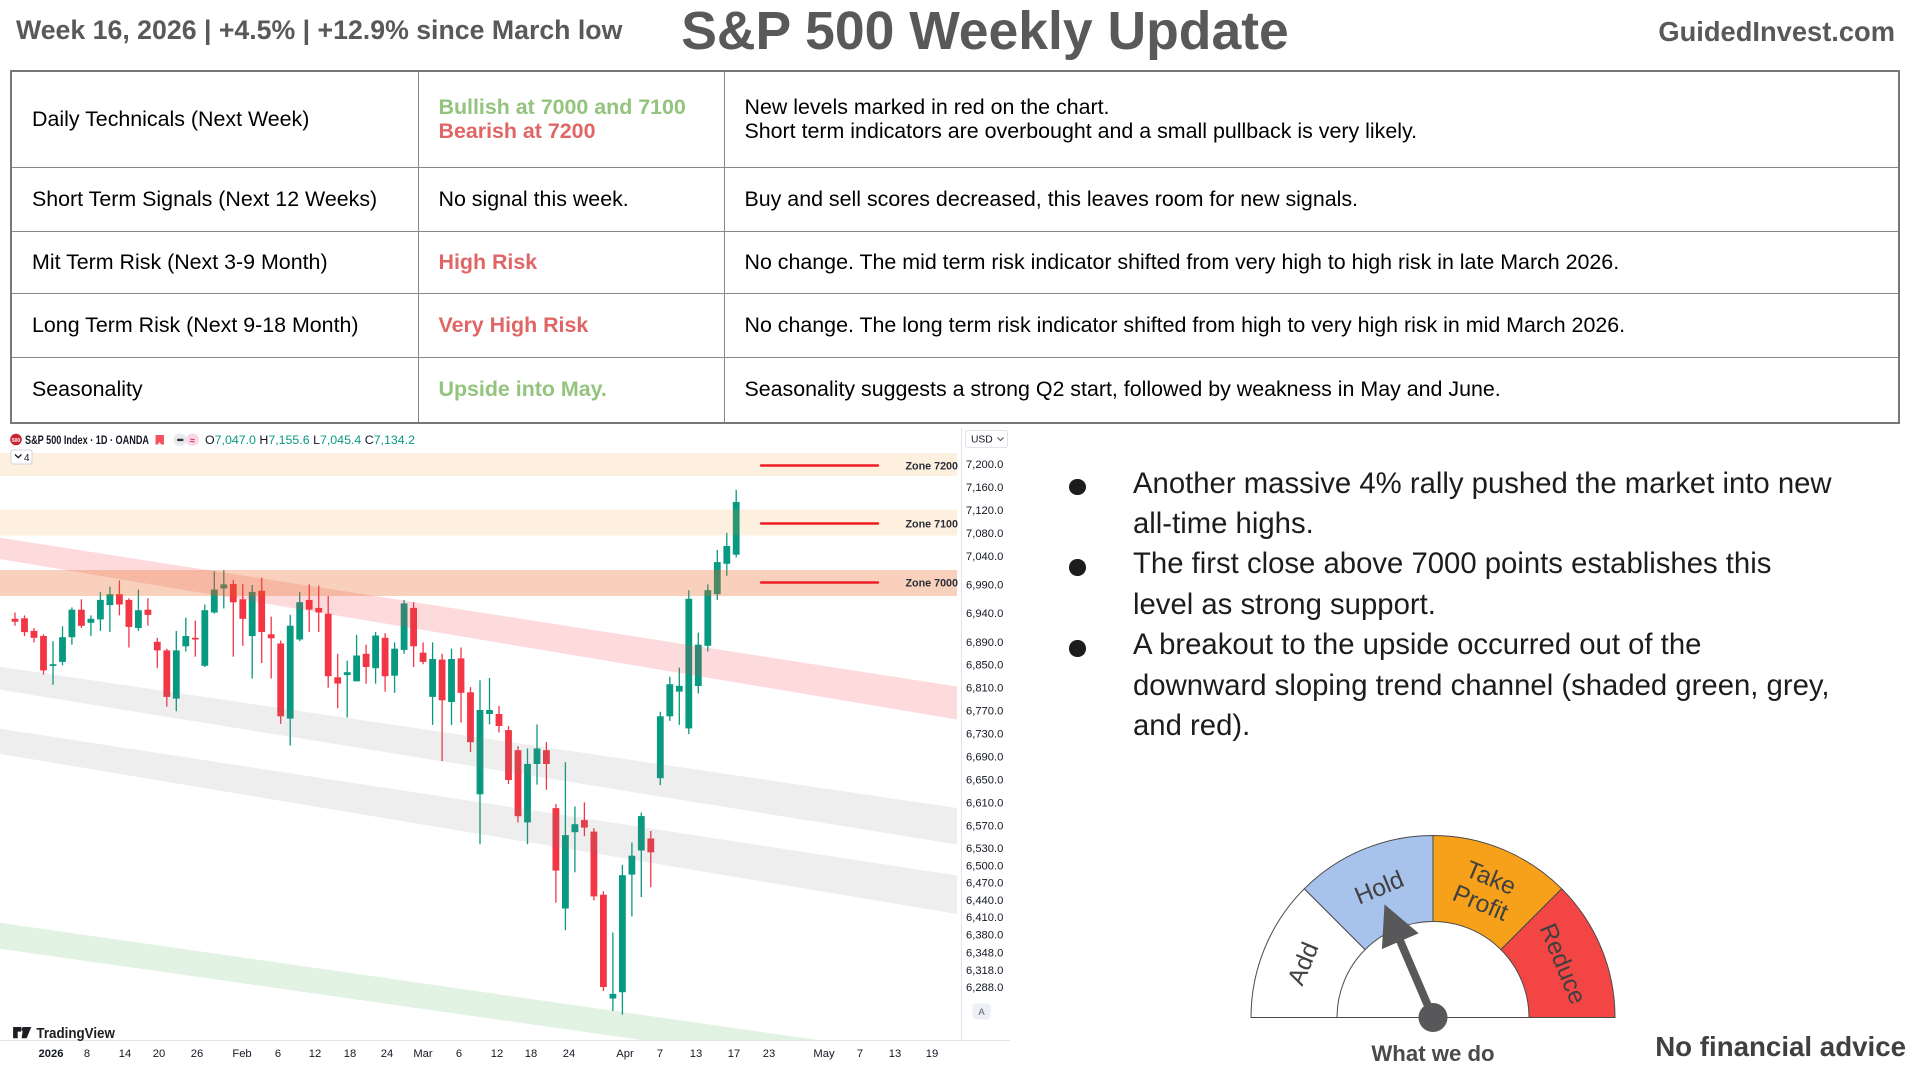 This screenshot has height=1078, width=1912. Describe the element at coordinates (241, 1054) in the screenshot. I see `svg-text: Feb` at that location.